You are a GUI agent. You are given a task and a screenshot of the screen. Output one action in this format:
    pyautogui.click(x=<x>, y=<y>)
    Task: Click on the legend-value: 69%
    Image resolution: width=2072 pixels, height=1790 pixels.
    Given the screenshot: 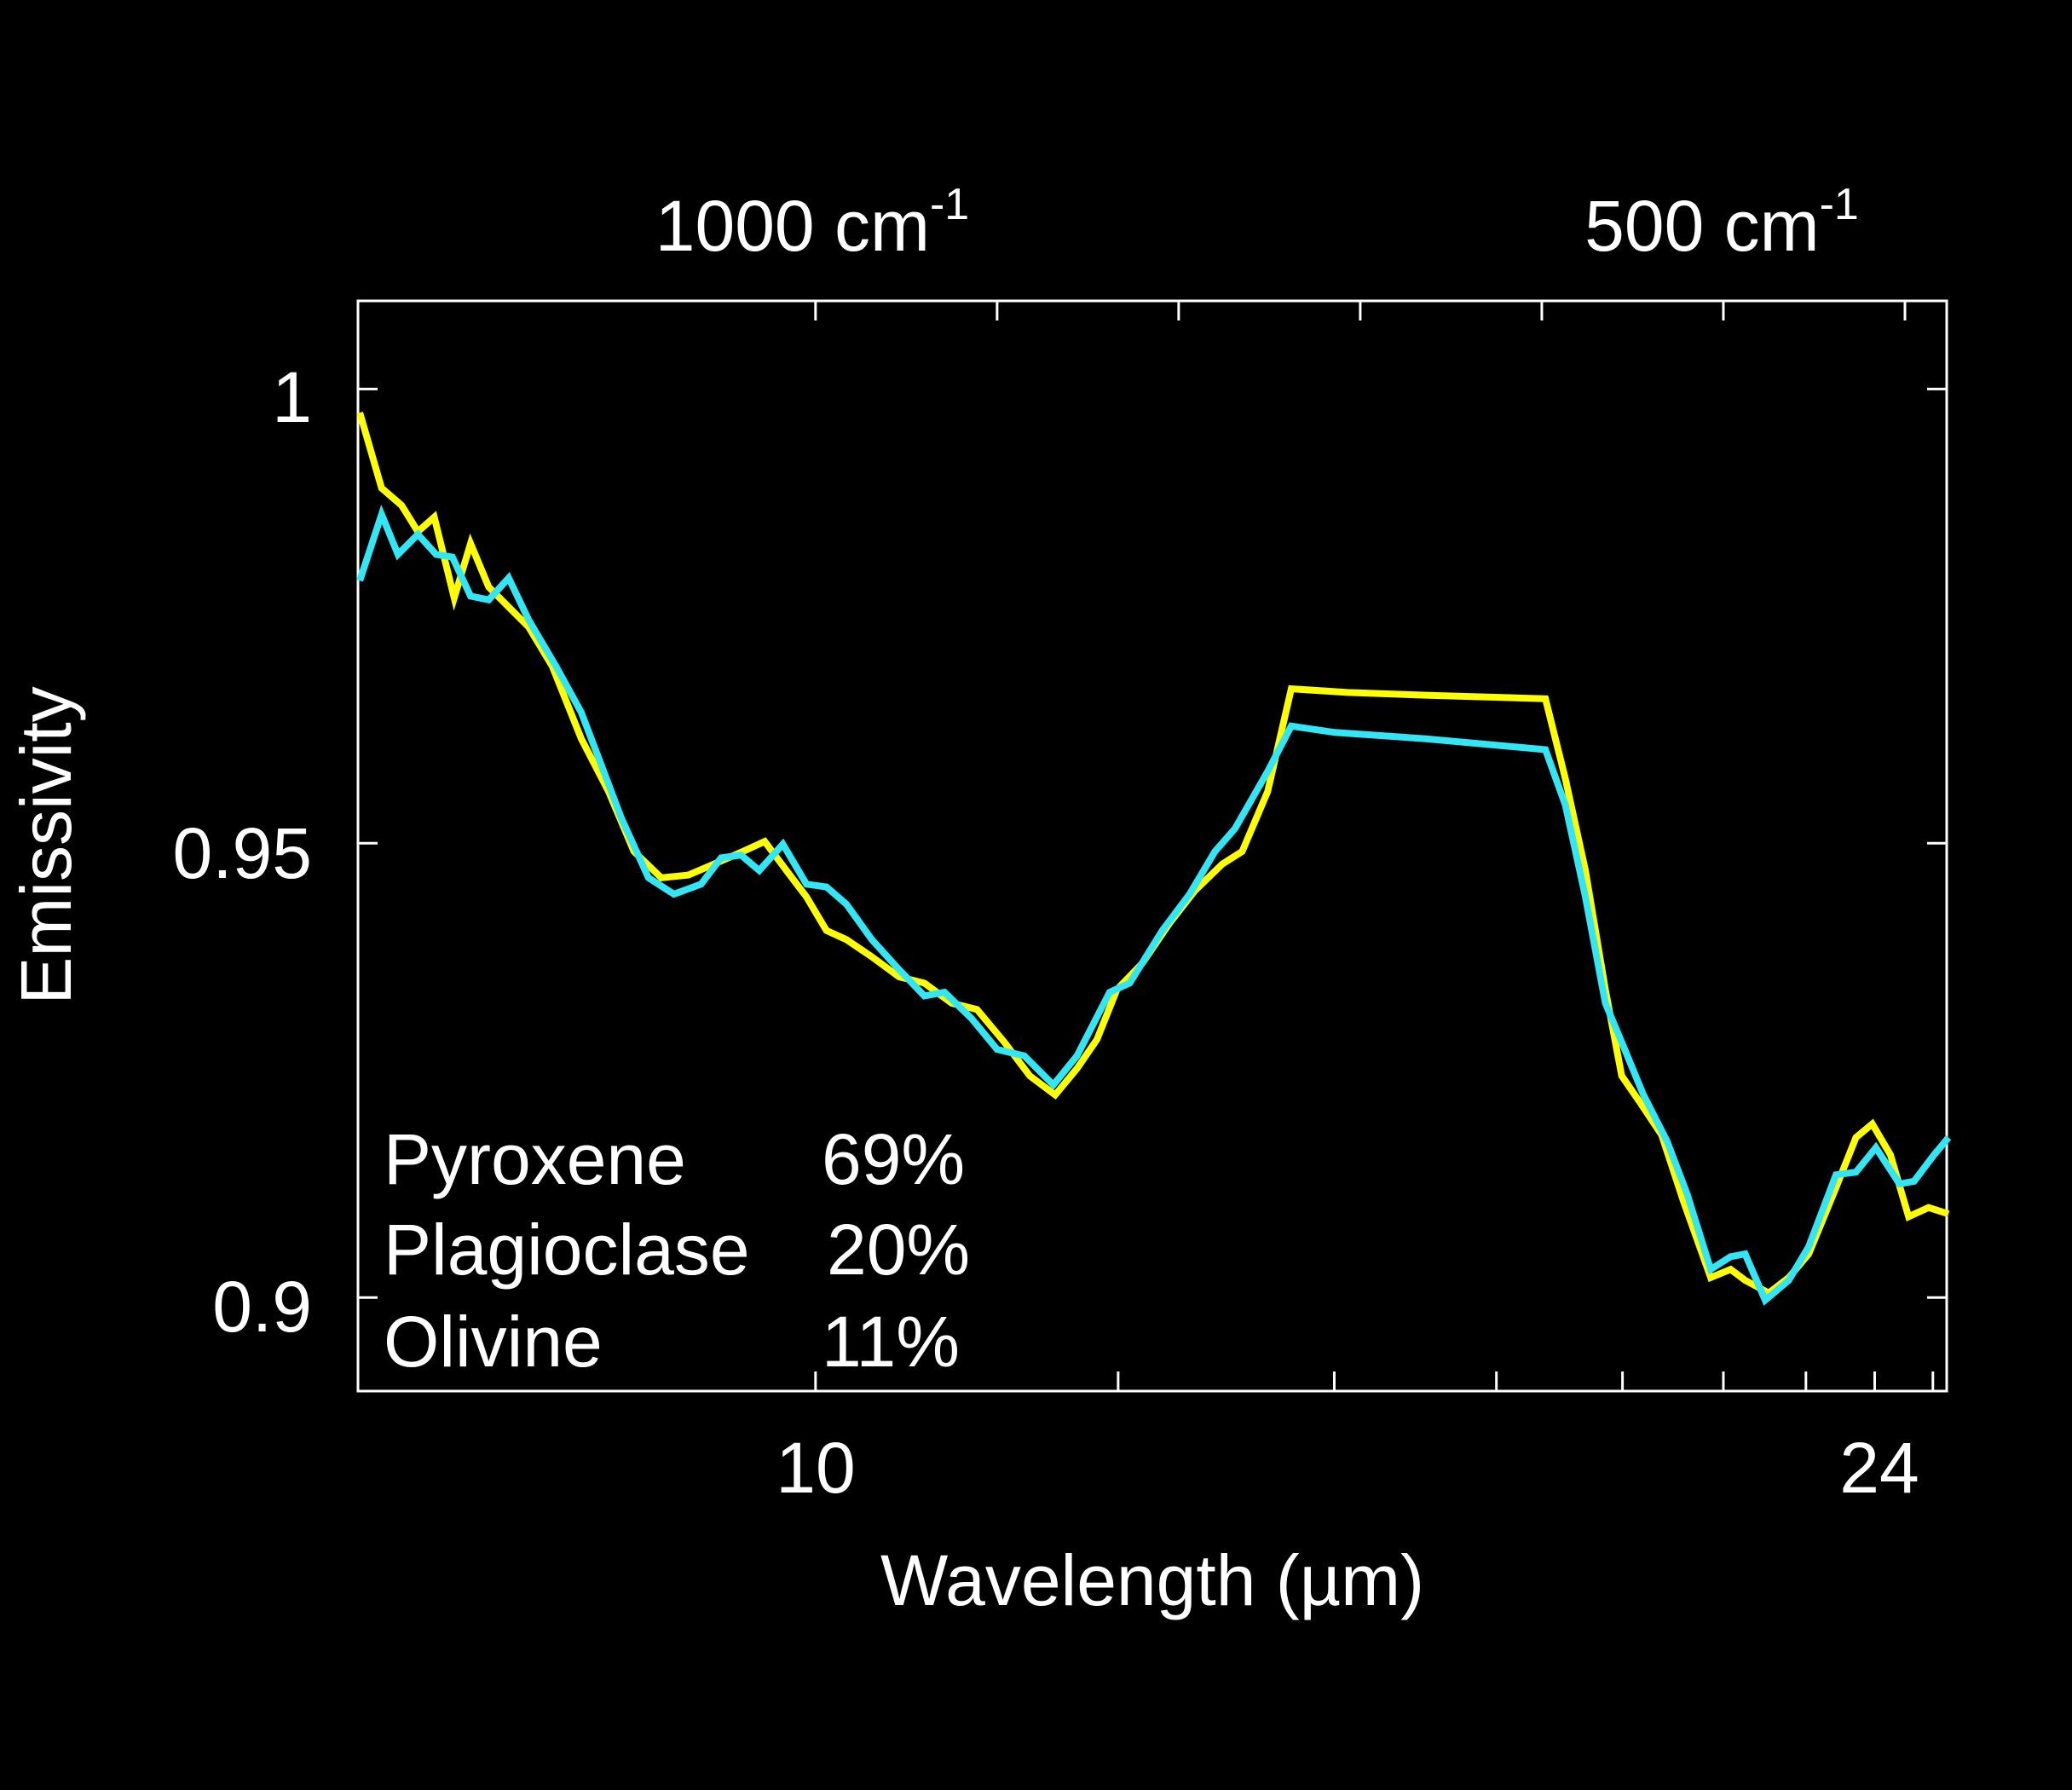 What is the action you would take?
    pyautogui.click(x=894, y=1159)
    